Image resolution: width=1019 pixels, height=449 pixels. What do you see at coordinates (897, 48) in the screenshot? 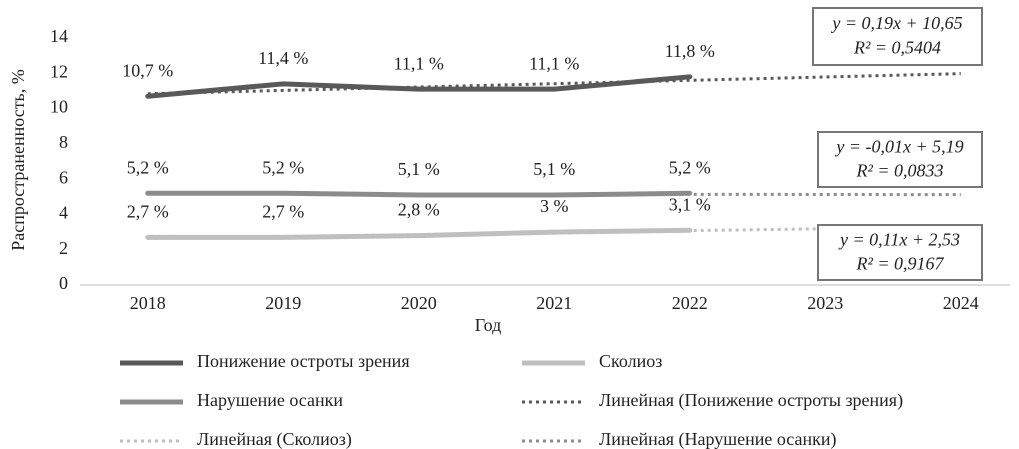
I see `equation-text: R² = 0,5404` at bounding box center [897, 48].